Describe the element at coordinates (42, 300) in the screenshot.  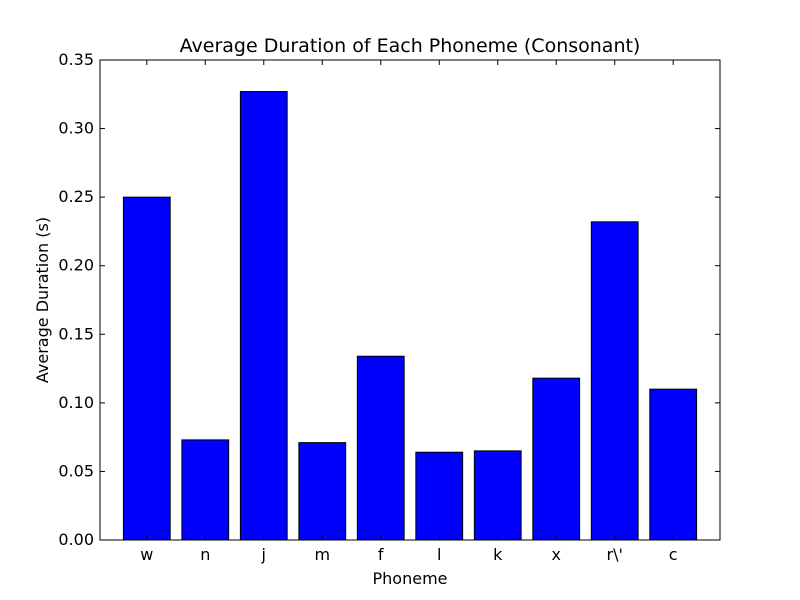
I see `y-axis-label: Average Duration (s)` at that location.